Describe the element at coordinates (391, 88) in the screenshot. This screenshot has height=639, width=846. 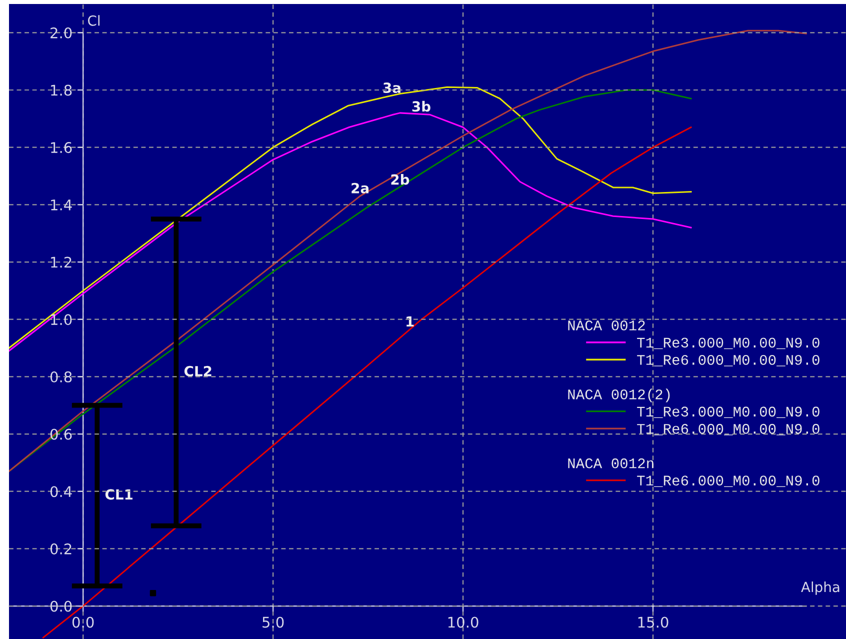
I see `annotation: 3a` at that location.